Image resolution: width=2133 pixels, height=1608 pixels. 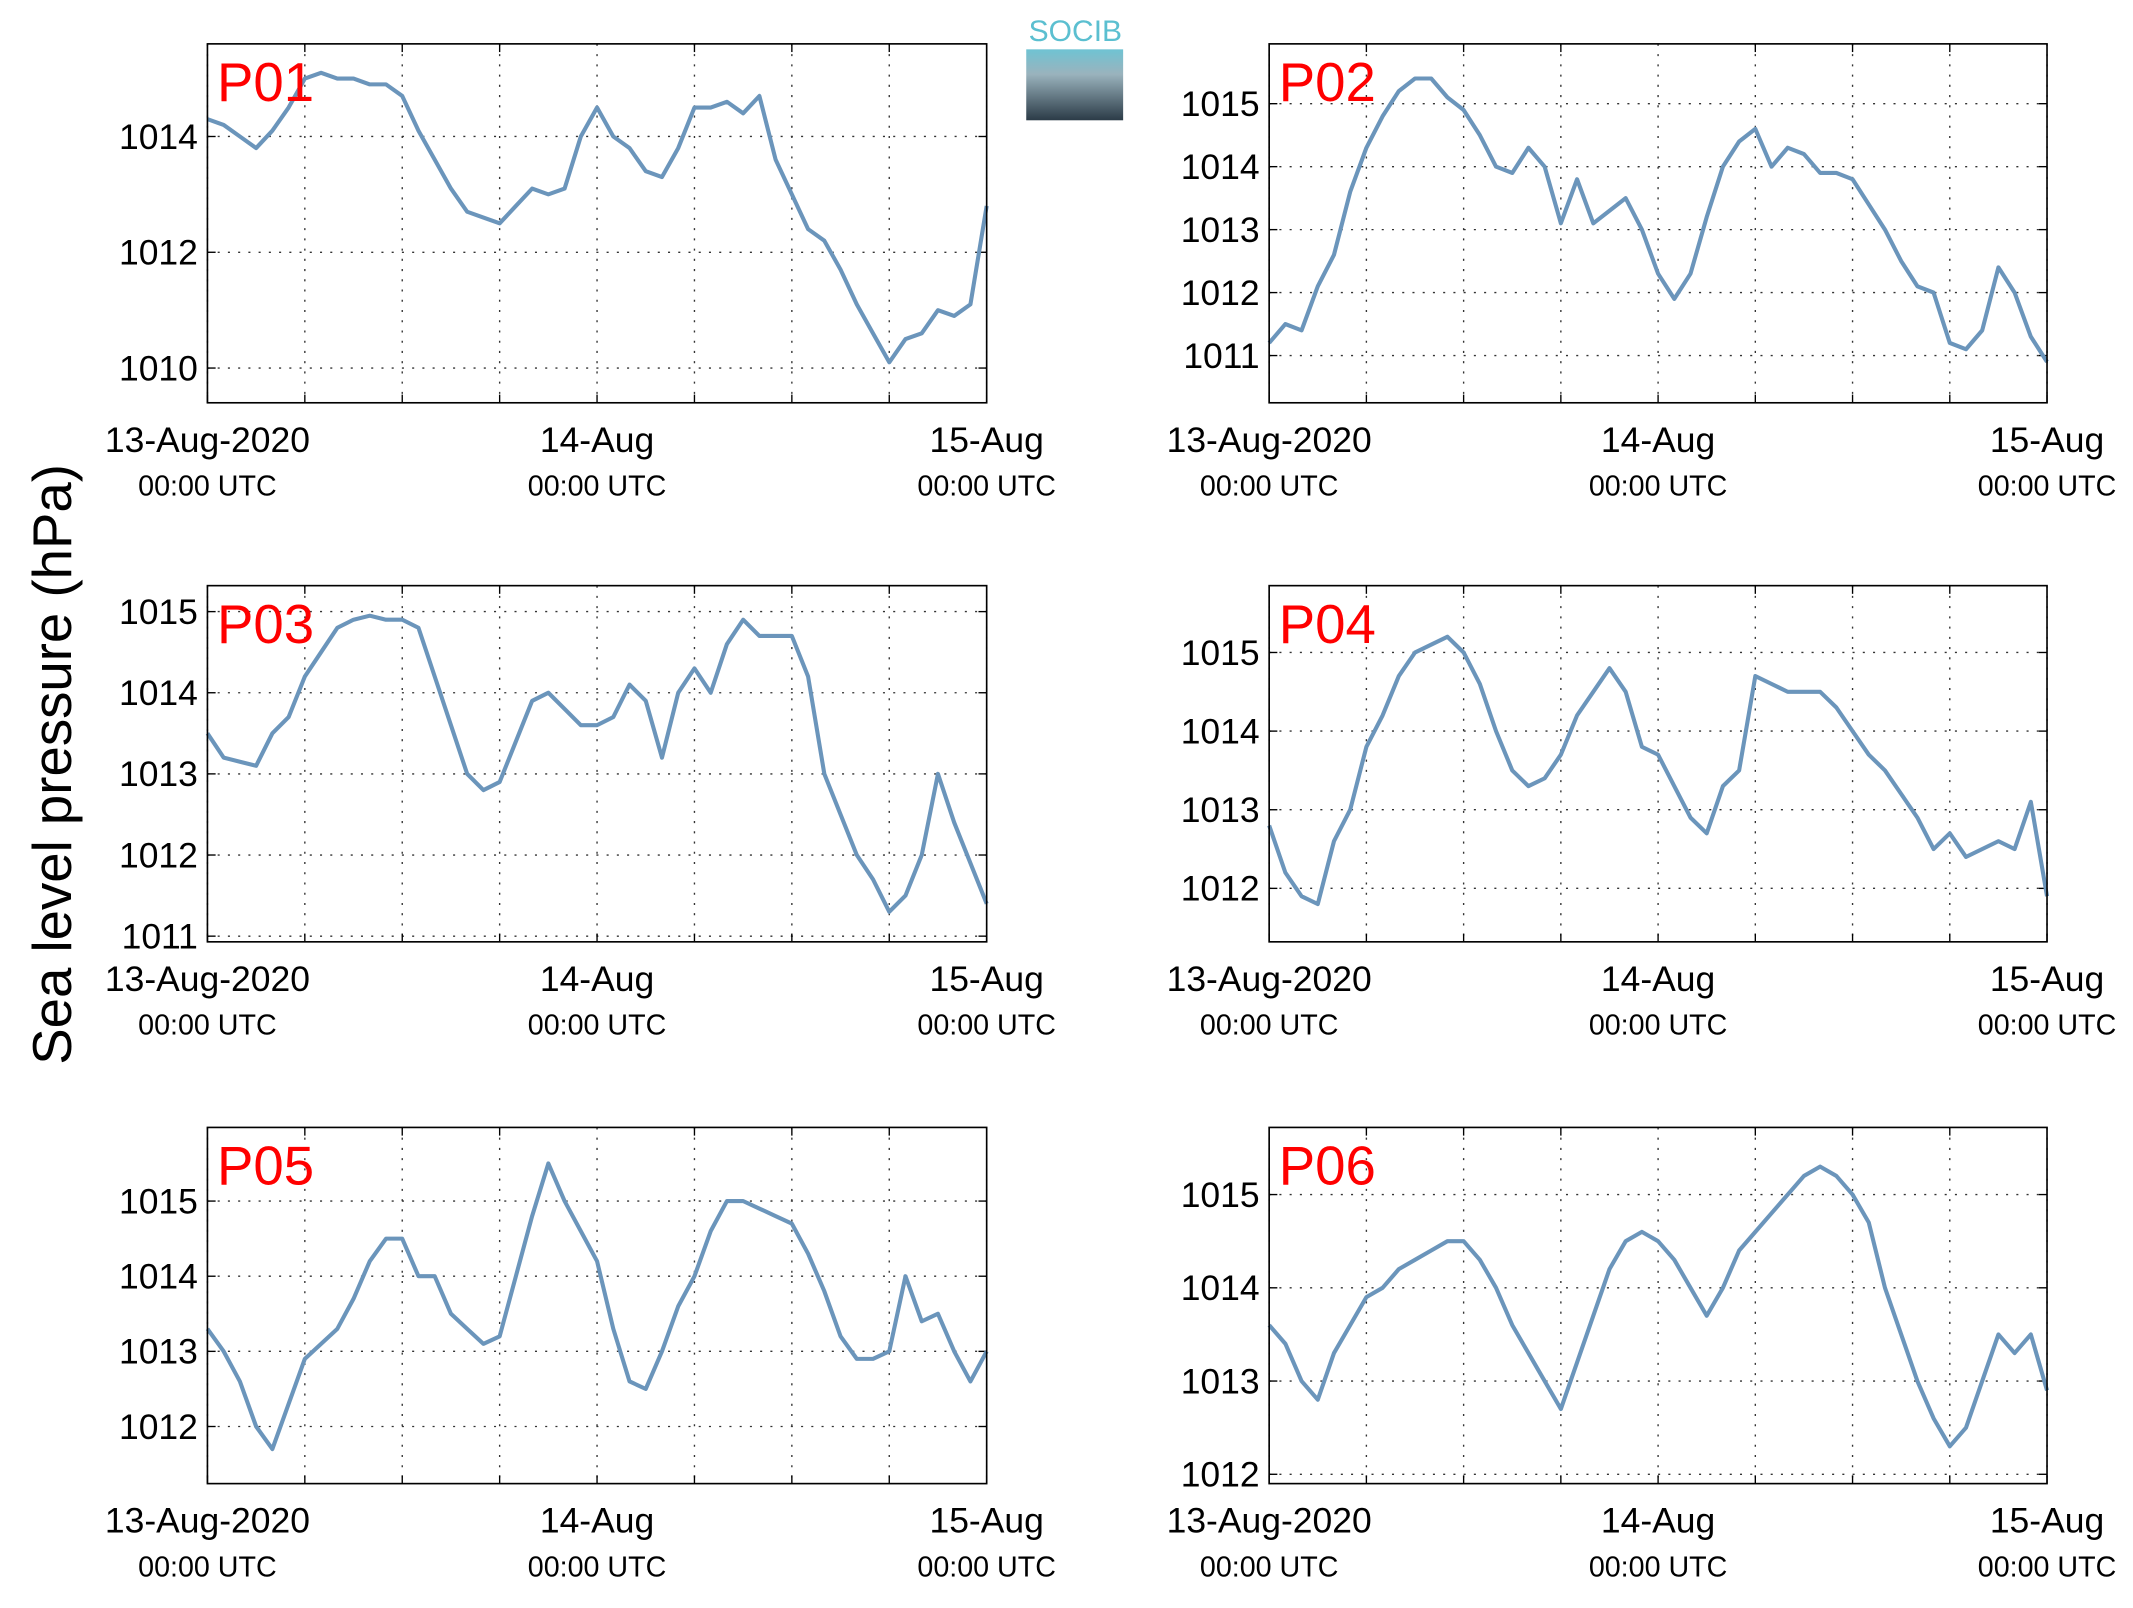 What do you see at coordinates (265, 1166) in the screenshot?
I see `panel-title: P05` at bounding box center [265, 1166].